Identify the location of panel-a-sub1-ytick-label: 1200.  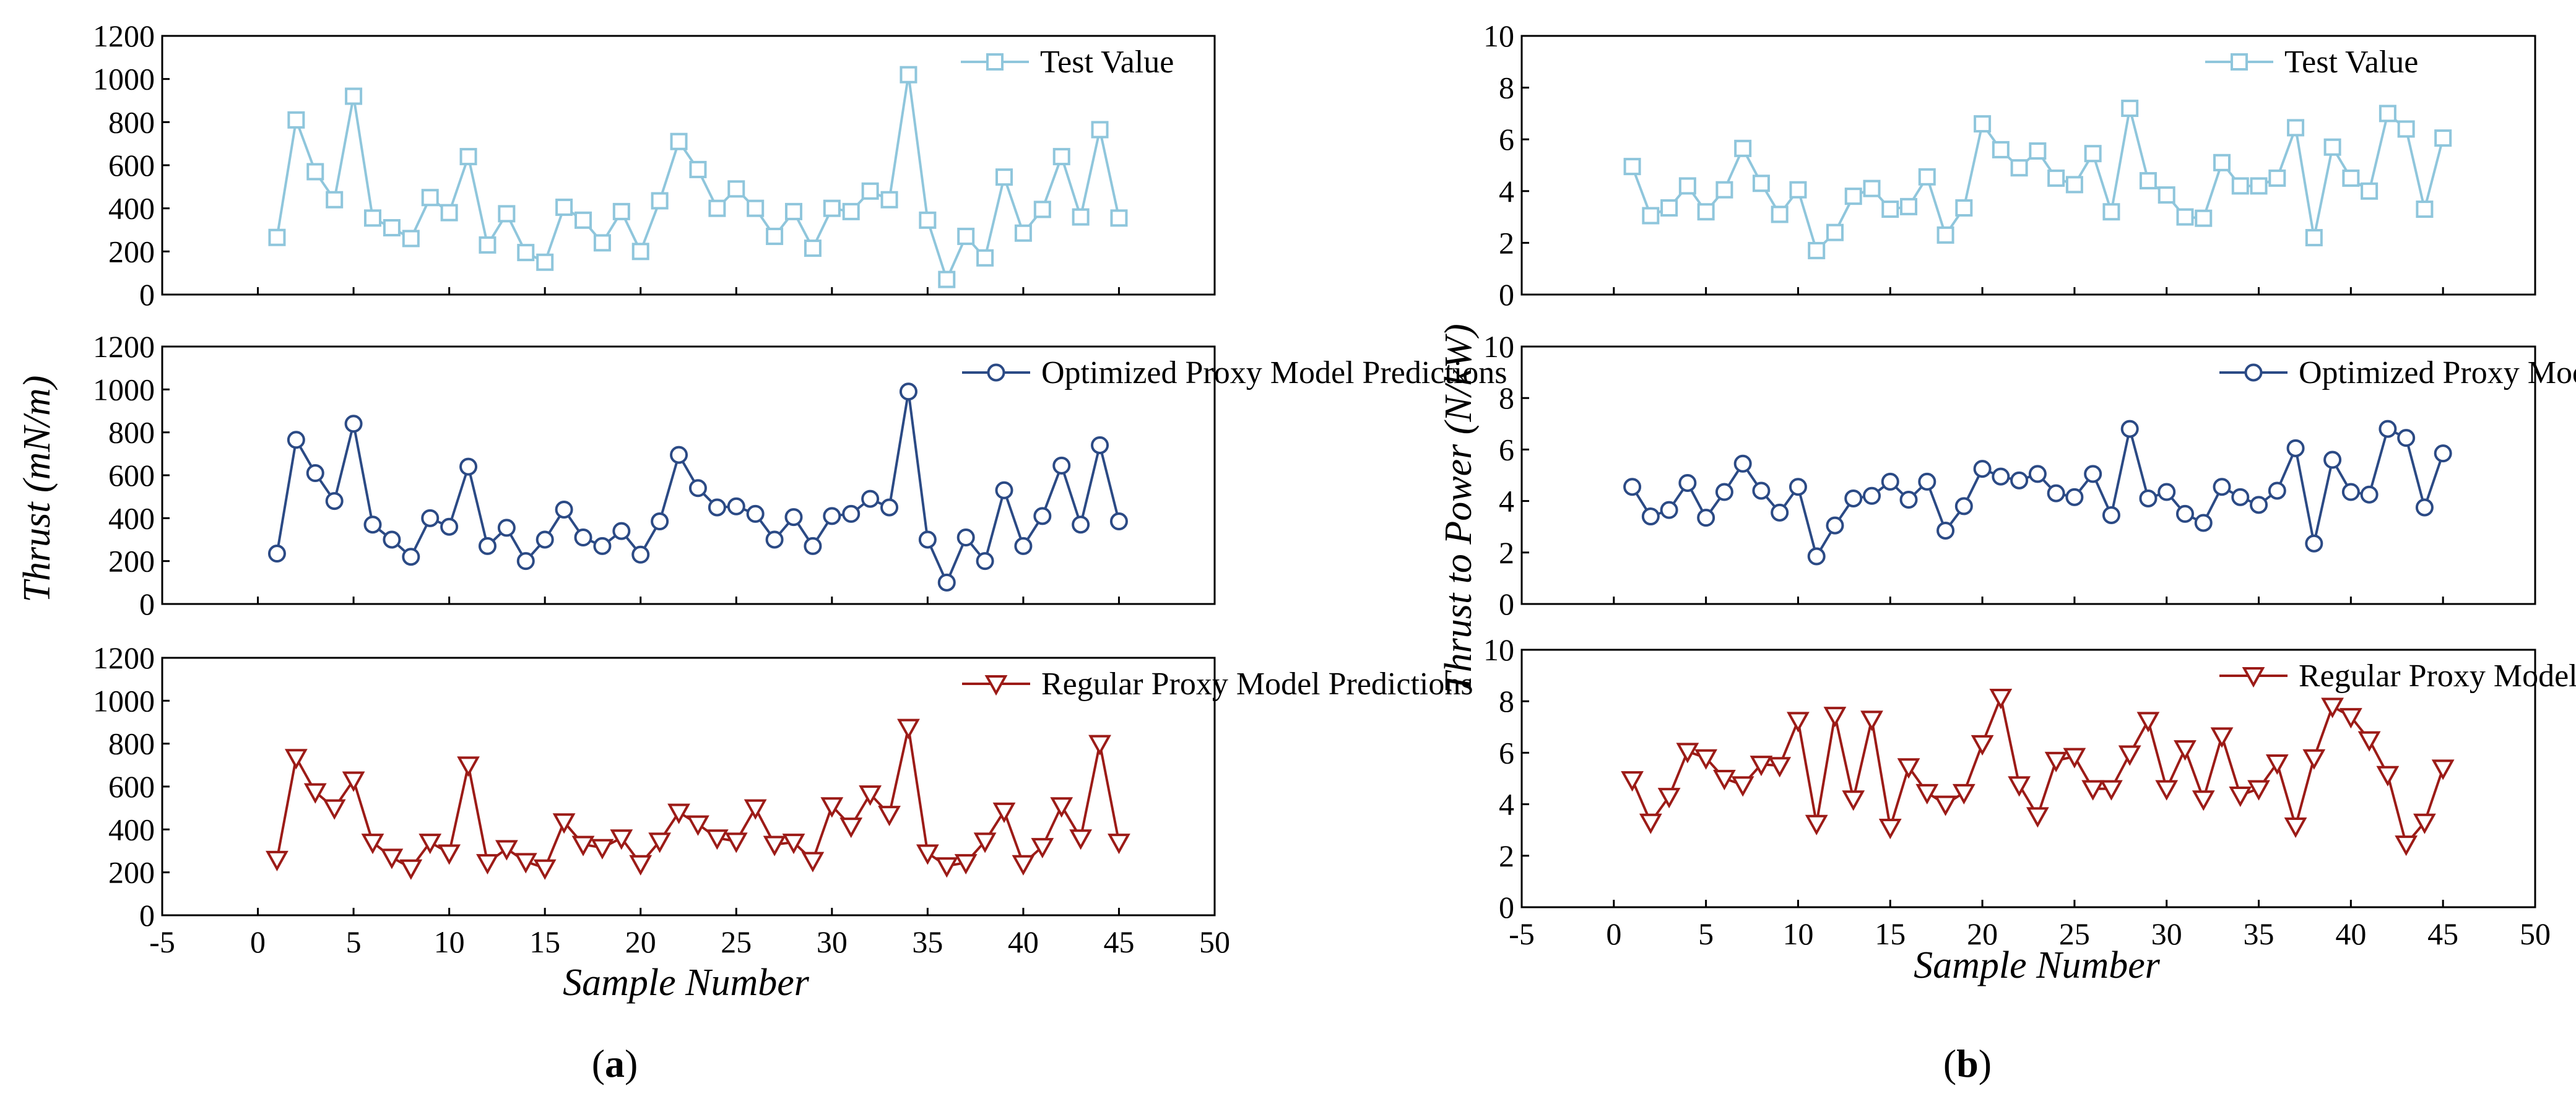
(124, 36).